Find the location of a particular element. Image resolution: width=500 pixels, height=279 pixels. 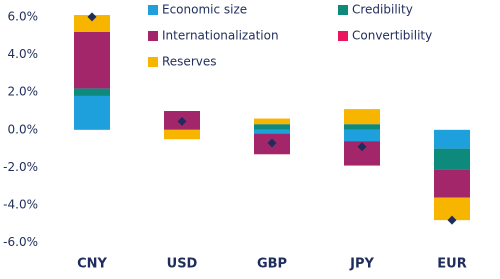

legend-label: Reserves is located at coordinates (189, 62).